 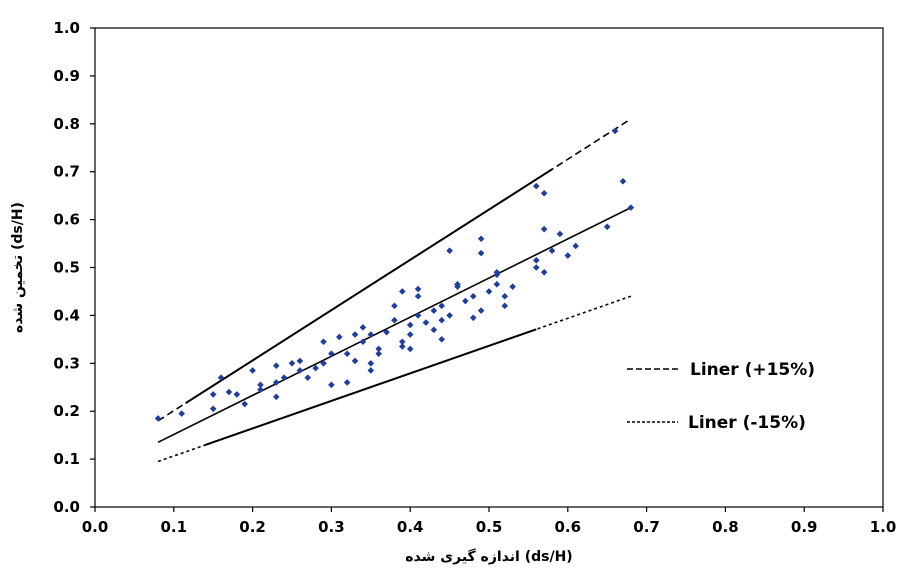 What do you see at coordinates (66, 459) in the screenshot?
I see `y-tick-label: 0.1` at bounding box center [66, 459].